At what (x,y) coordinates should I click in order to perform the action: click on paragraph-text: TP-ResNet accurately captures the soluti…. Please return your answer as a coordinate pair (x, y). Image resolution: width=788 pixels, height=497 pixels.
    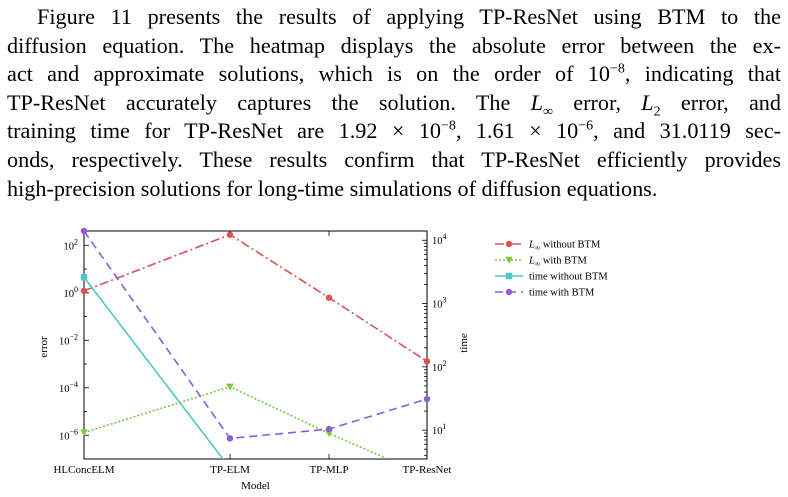
    Looking at the image, I should click on (269, 102).